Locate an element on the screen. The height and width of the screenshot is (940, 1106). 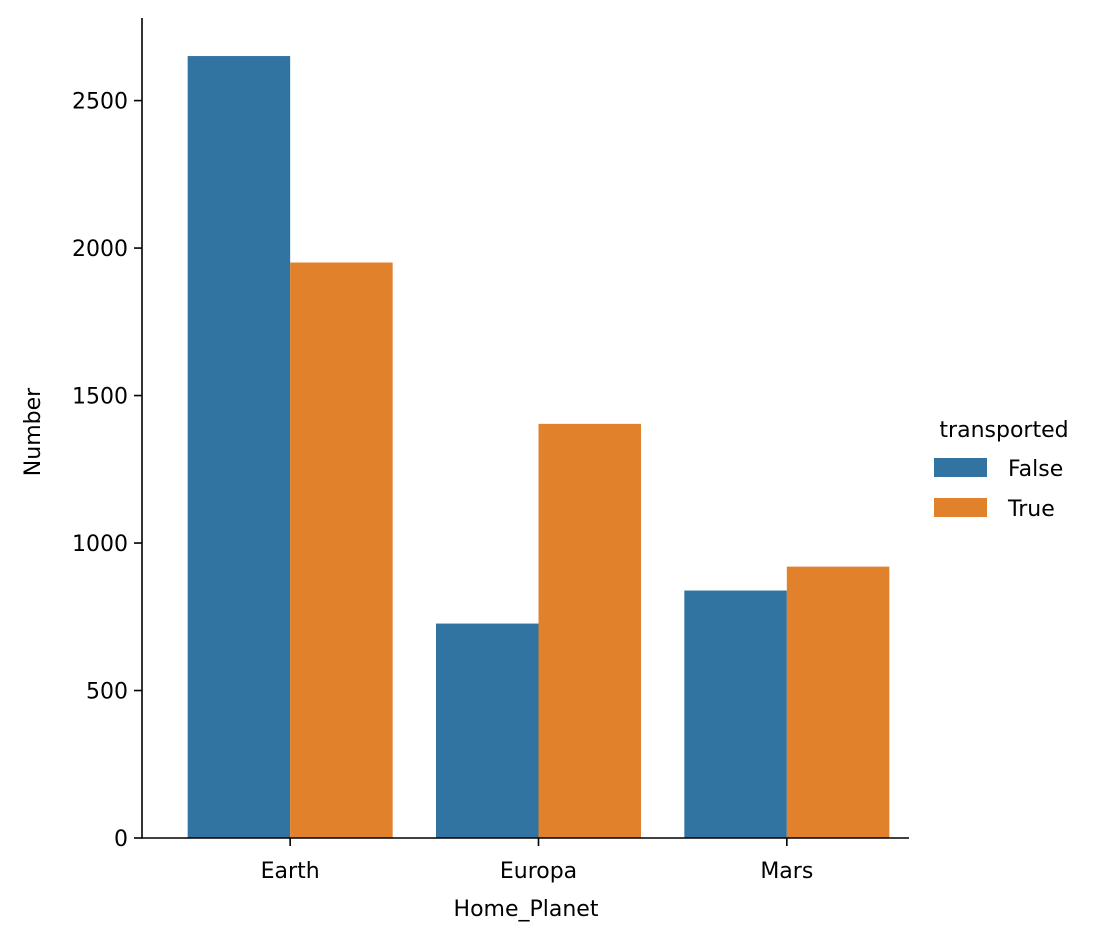
x-axis-label: Home_Planet is located at coordinates (526, 909).